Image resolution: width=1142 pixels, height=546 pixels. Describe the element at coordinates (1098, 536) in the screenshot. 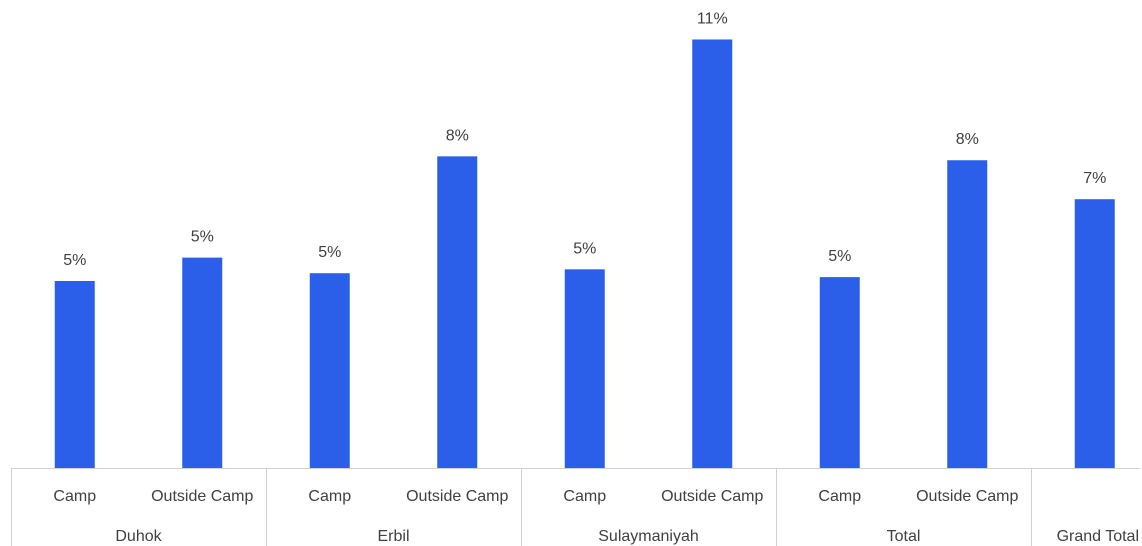

I see `group-label: Grand Total` at that location.